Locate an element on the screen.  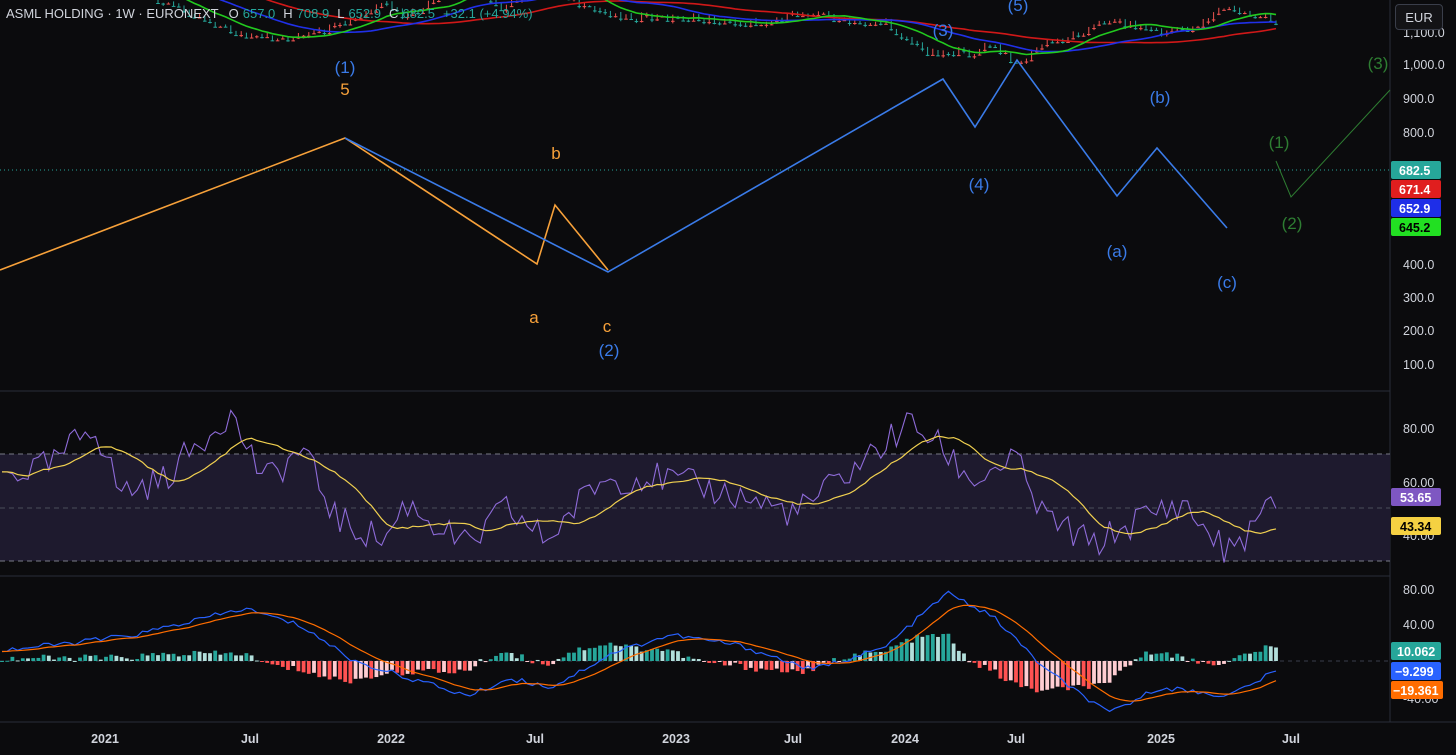
wave-label-blue-5: (5) is located at coordinates (1018, 7).